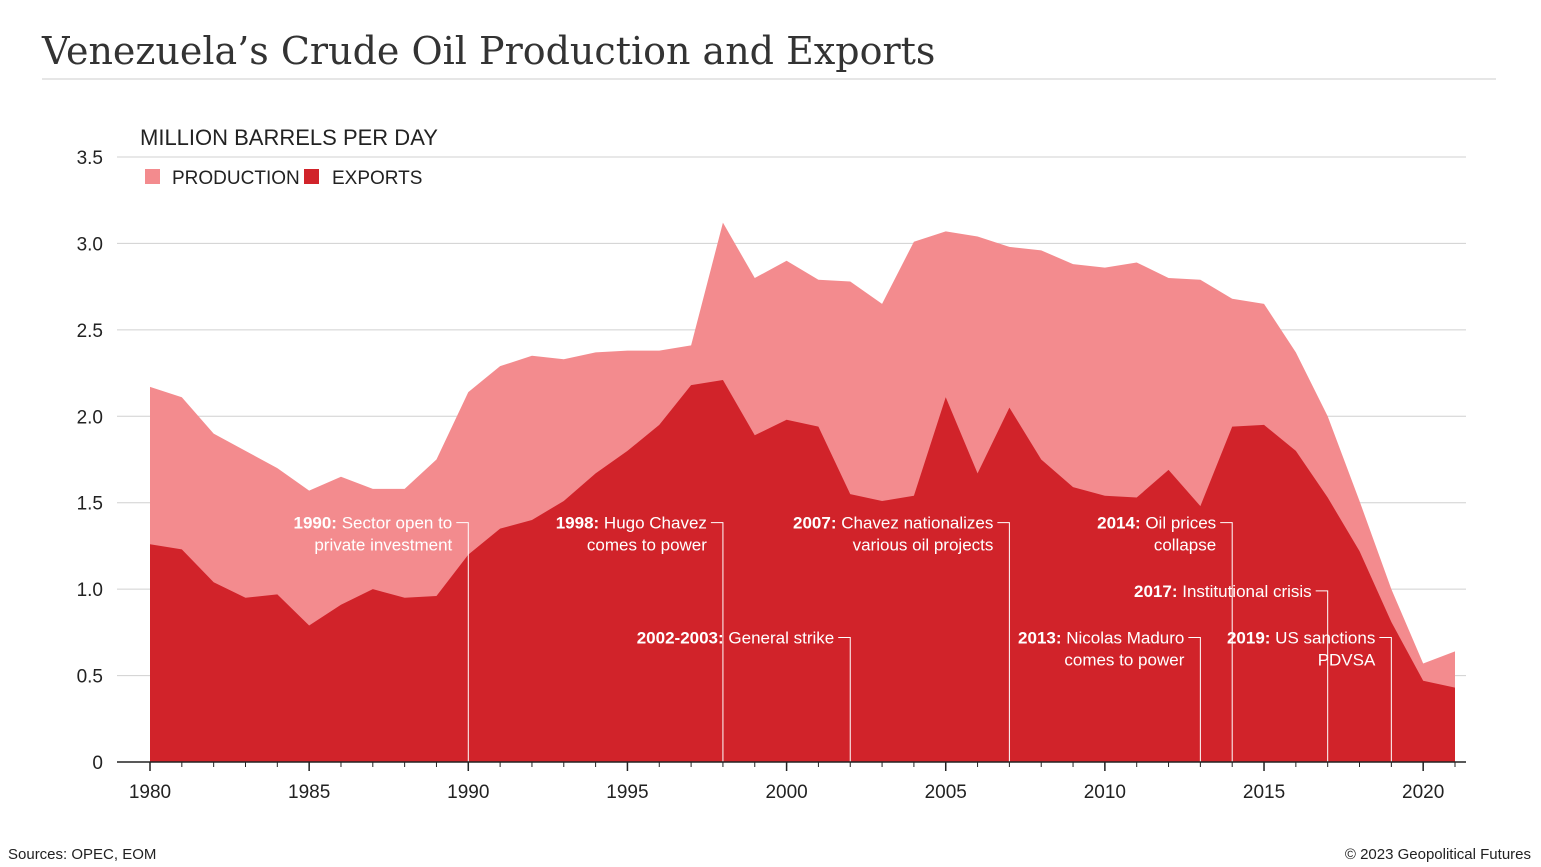 The height and width of the screenshot is (867, 1541). I want to click on legend-swatch-exports, so click(311, 176).